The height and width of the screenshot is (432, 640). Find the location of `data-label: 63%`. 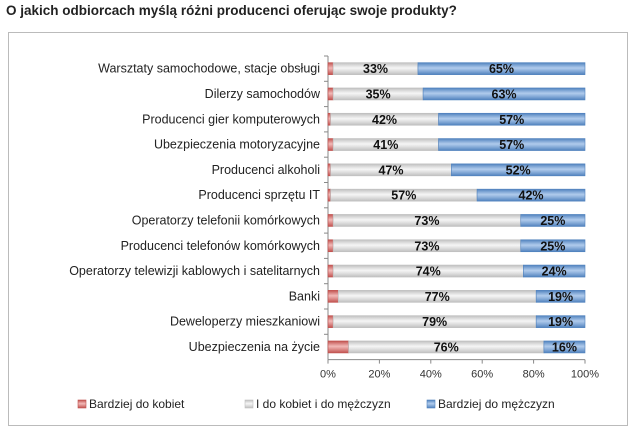

data-label: 63% is located at coordinates (504, 94).